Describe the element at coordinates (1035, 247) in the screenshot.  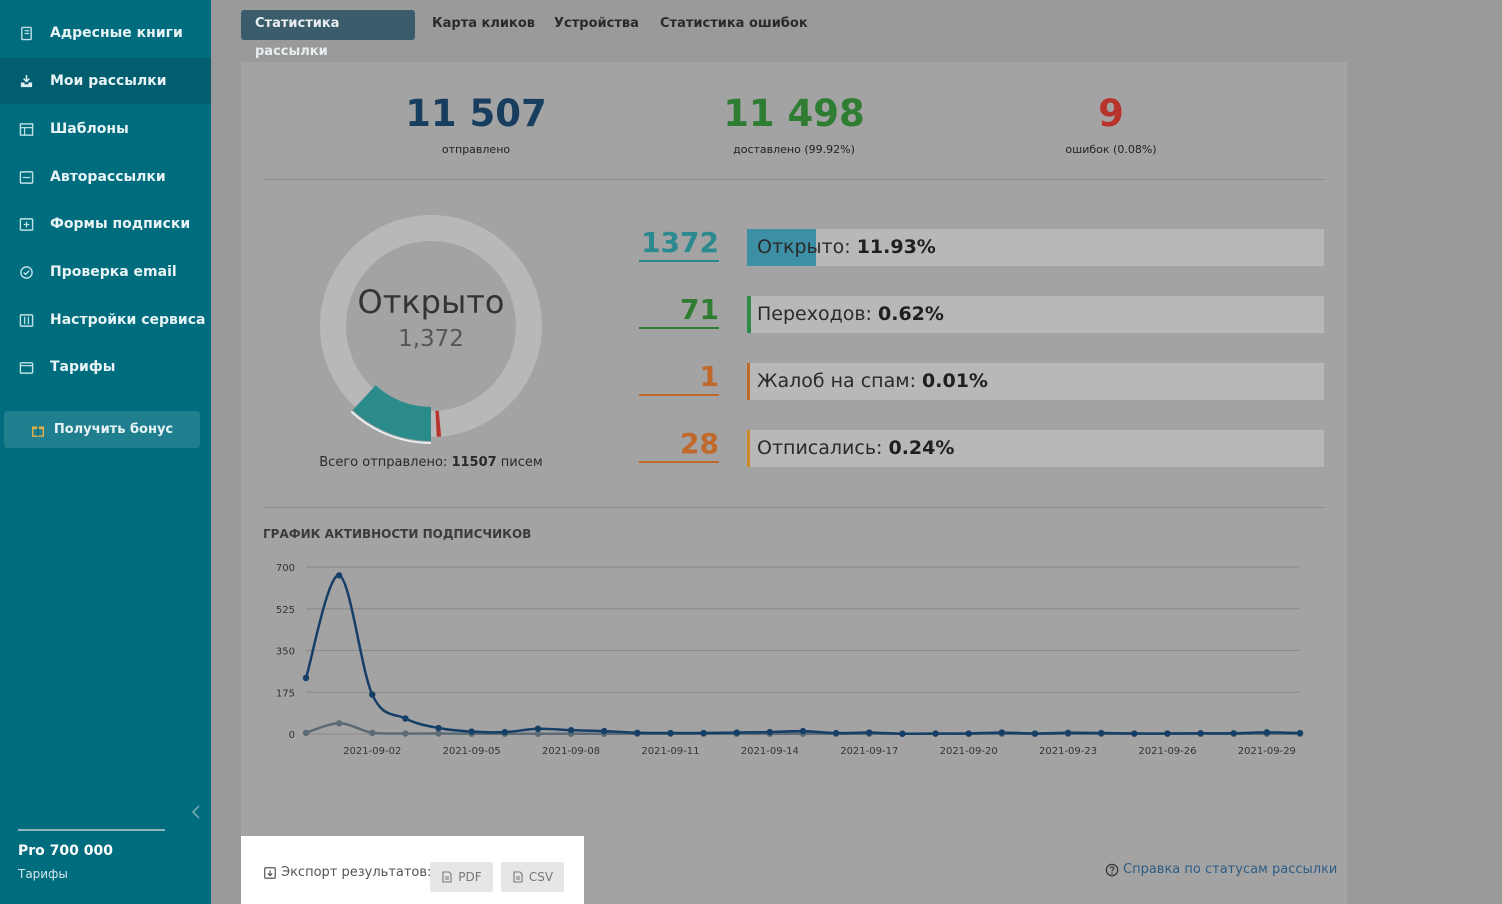
I see `metric-opened-bar: Открыто: 11.93%` at that location.